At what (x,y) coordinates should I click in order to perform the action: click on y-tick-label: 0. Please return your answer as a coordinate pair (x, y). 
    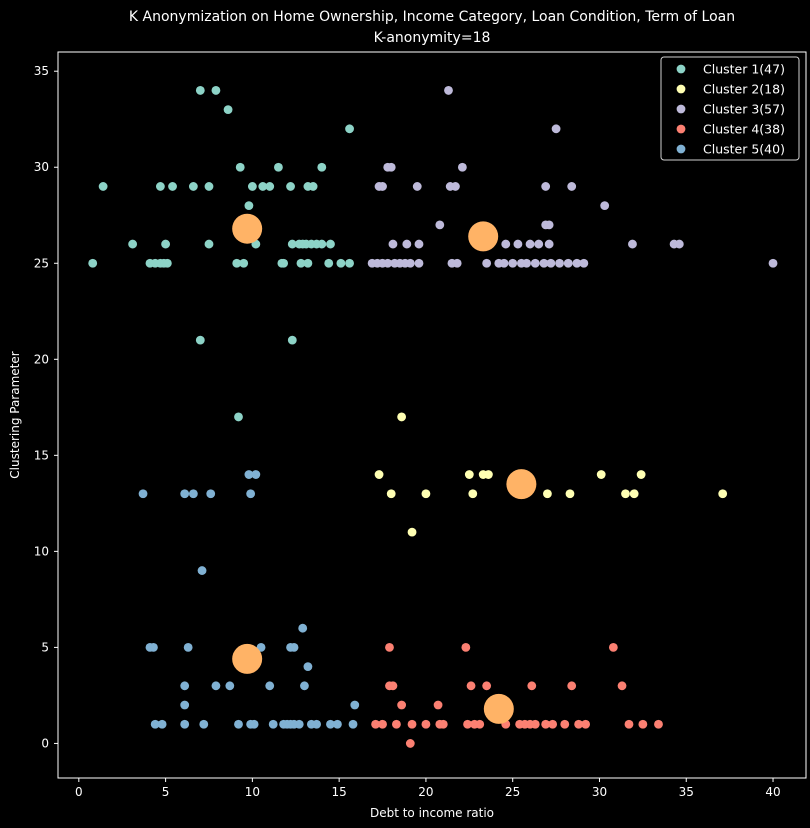
    Looking at the image, I should click on (45, 743).